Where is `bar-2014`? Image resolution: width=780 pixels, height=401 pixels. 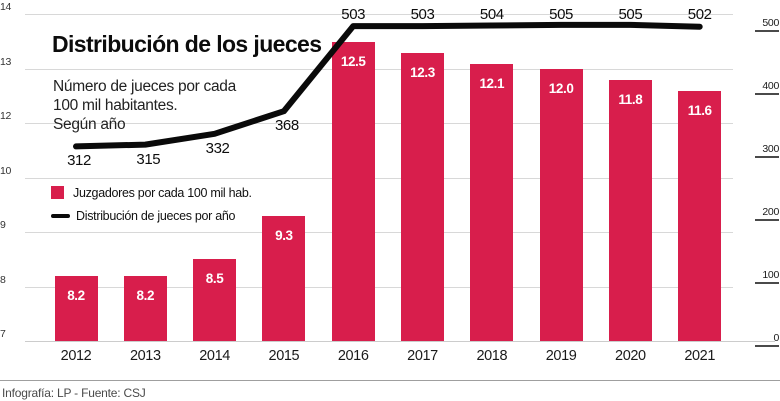
bar-2014 is located at coordinates (215, 300).